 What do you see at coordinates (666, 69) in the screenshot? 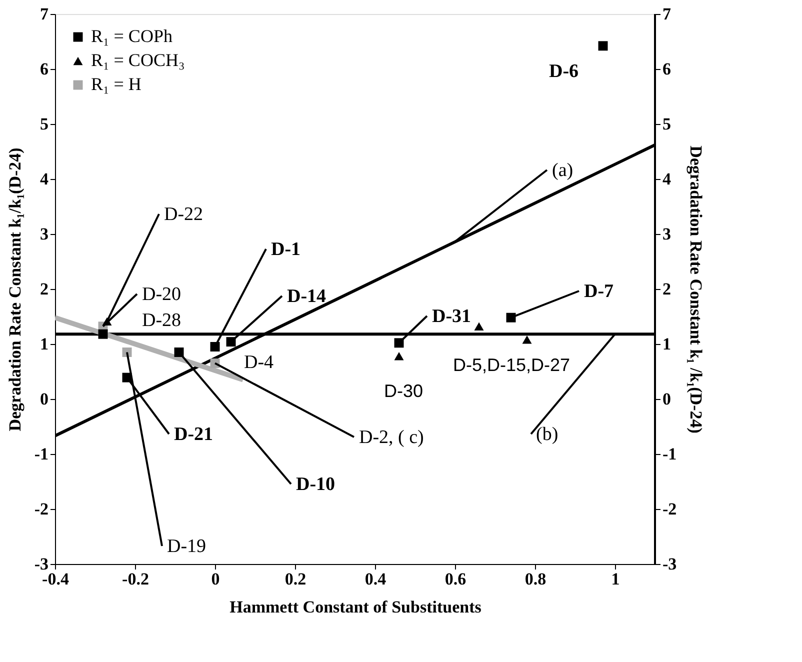
I see `y2-tick-label: 6` at bounding box center [666, 69].